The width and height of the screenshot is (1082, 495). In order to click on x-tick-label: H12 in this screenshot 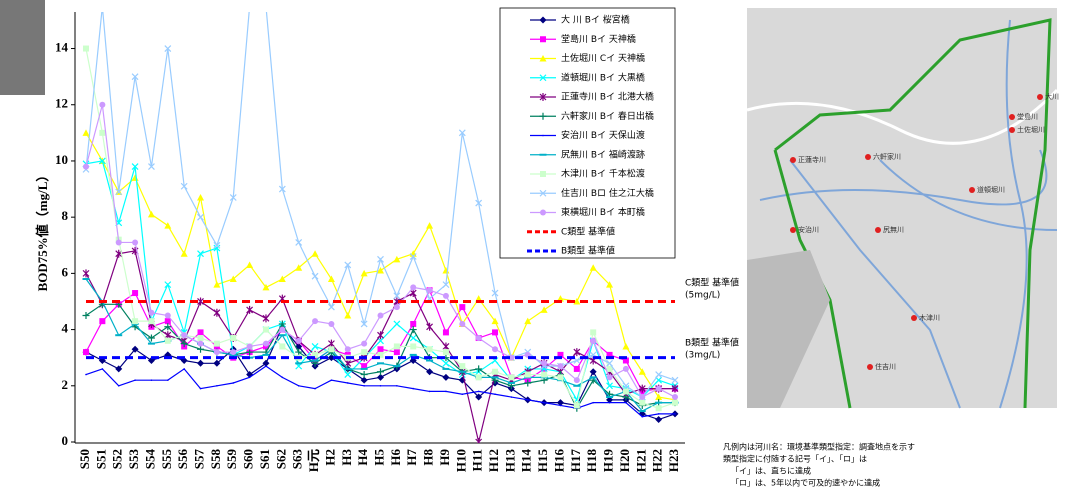, I will do `click(493, 460)`.